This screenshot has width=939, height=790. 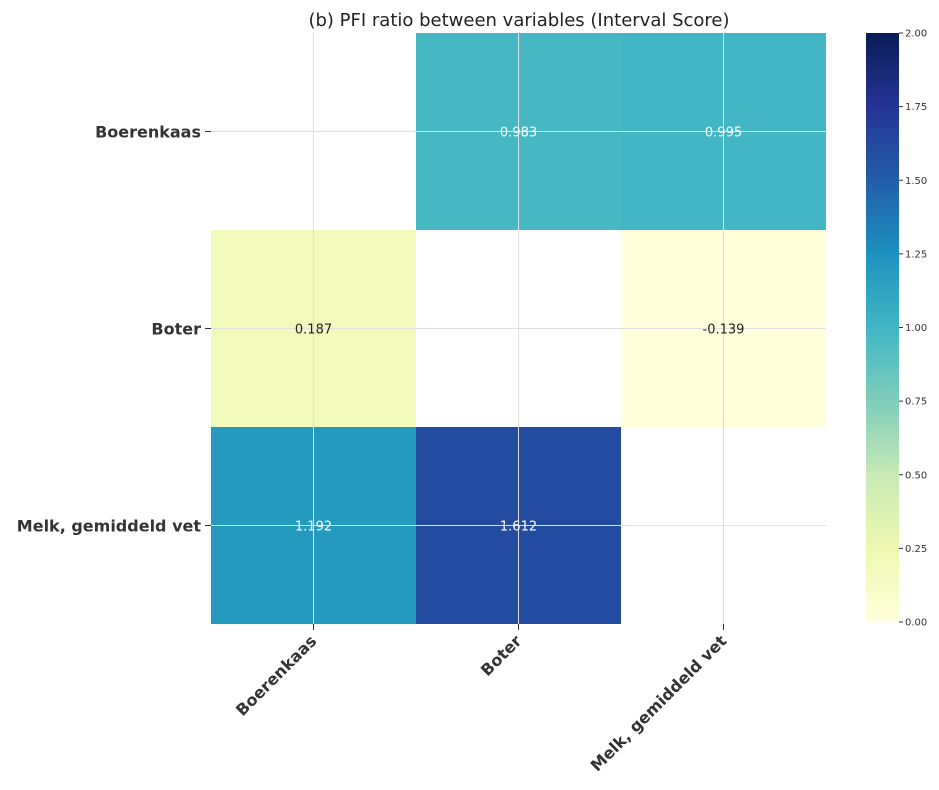 I want to click on y-axis: Boerenkaas Boter Melk, gemiddeld vet, so click(x=114, y=329).